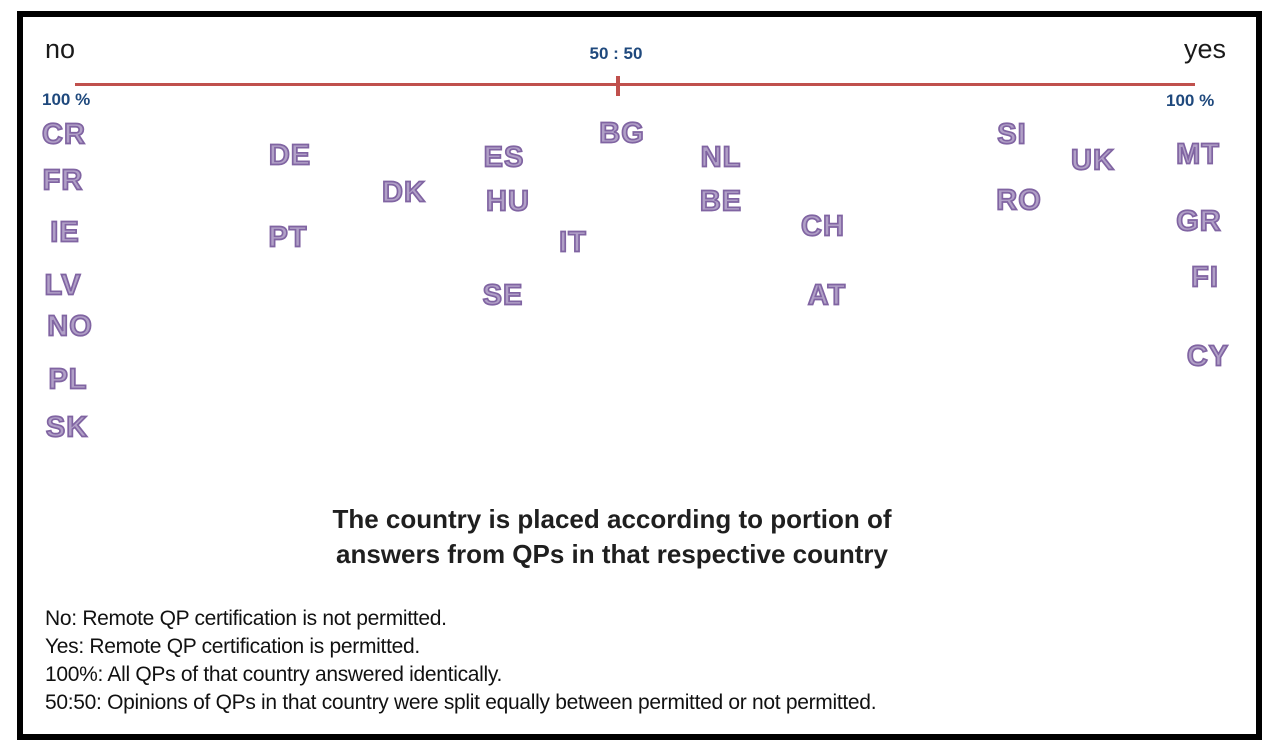 The height and width of the screenshot is (748, 1284). What do you see at coordinates (60, 49) in the screenshot?
I see `axis-left-endpoint-label: no` at bounding box center [60, 49].